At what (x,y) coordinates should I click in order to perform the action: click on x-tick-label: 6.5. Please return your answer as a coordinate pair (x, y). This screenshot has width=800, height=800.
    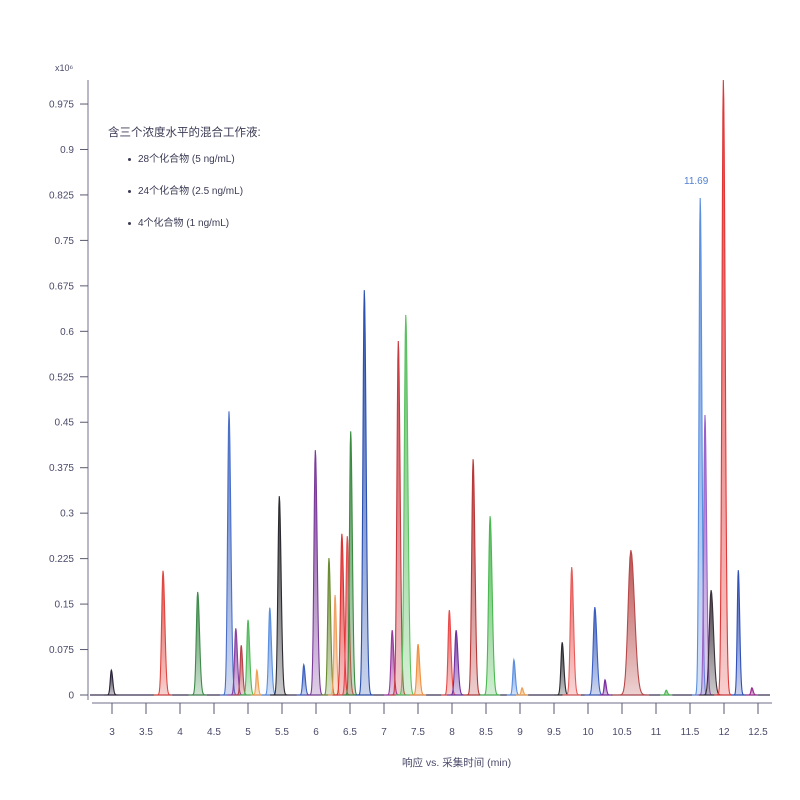
    Looking at the image, I should click on (350, 732).